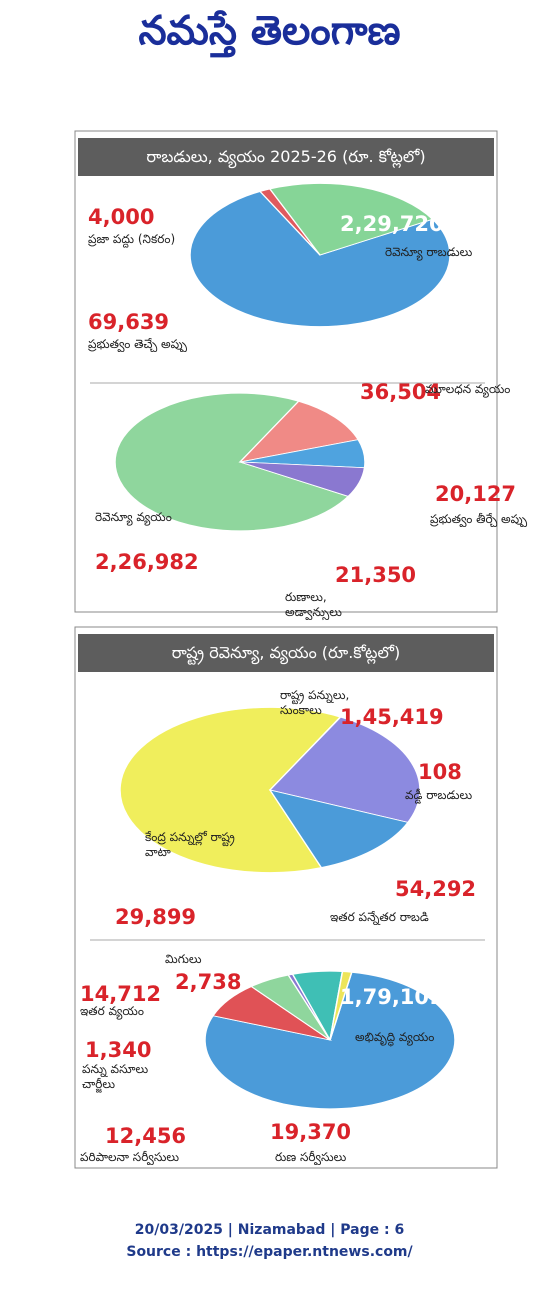 Image resolution: width=539 pixels, height=1289 pixels. What do you see at coordinates (129, 322) in the screenshot?
I see `value-label: 69,639` at bounding box center [129, 322].